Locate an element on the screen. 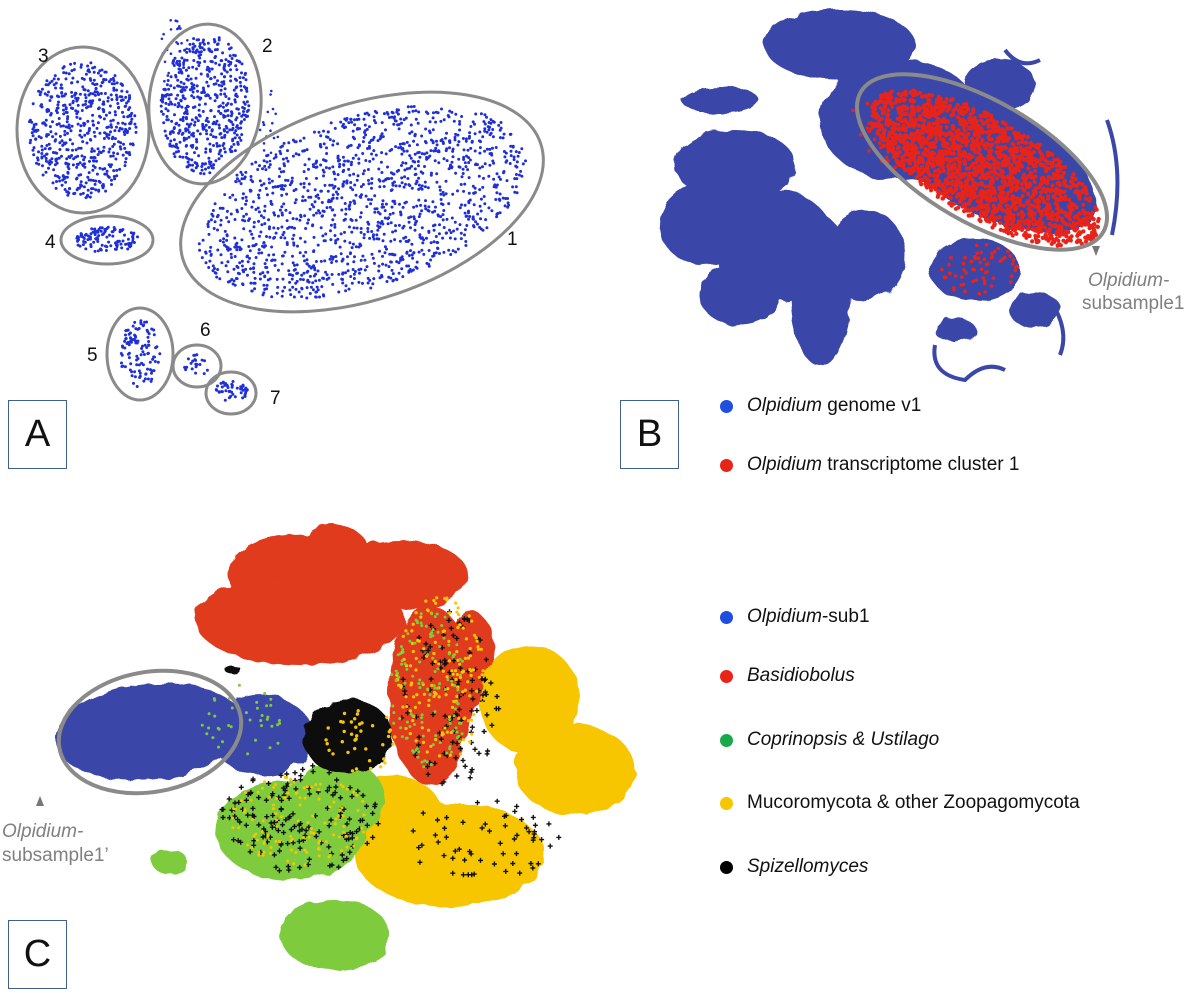 This screenshot has height=998, width=1200. panel-c-point-marks is located at coordinates (381, 737).